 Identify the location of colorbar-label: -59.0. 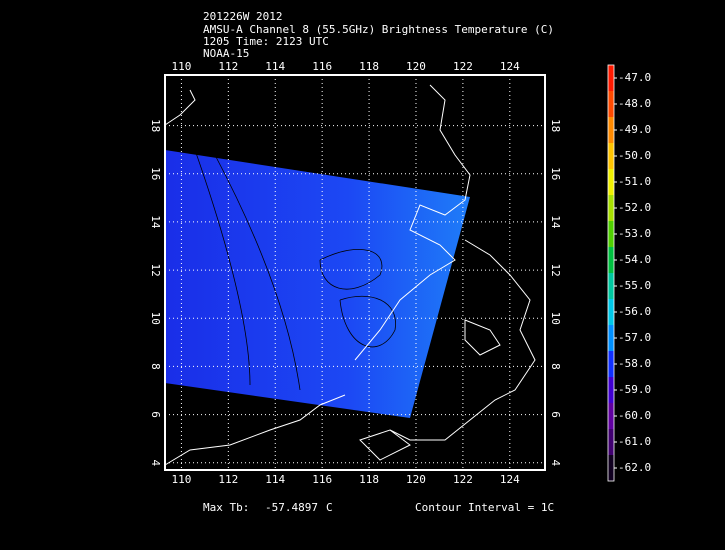
(634, 389).